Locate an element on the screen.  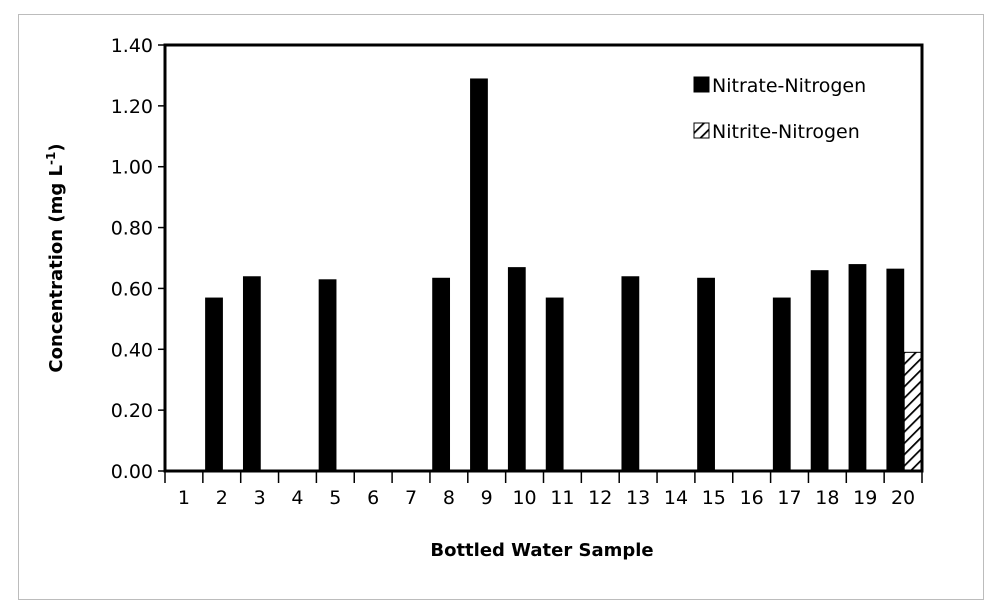
x-tick-label: 18 is located at coordinates (827, 498).